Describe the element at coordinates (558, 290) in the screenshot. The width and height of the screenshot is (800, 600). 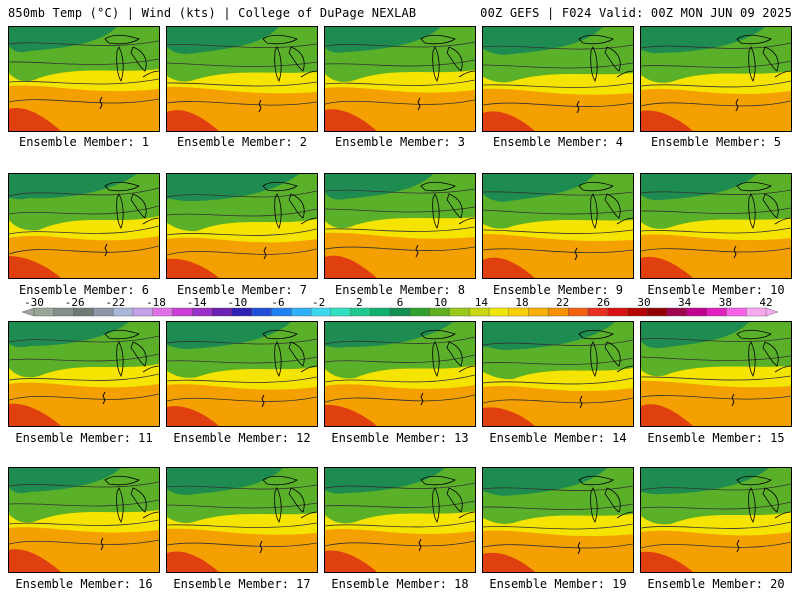
I see `ensemble-member-label: Ensemble Member: 9` at that location.